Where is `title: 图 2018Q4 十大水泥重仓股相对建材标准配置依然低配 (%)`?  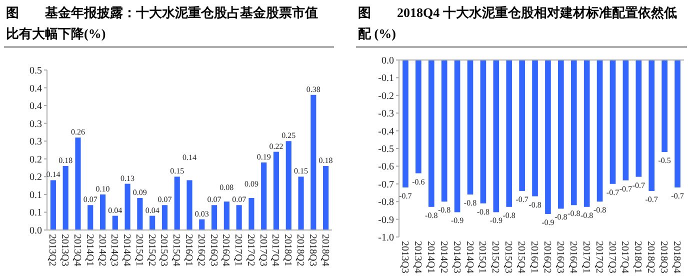 title: 图 2018Q4 十大水泥重仓股相对建材标准配置依然低配 (%) is located at coordinates (517, 23).